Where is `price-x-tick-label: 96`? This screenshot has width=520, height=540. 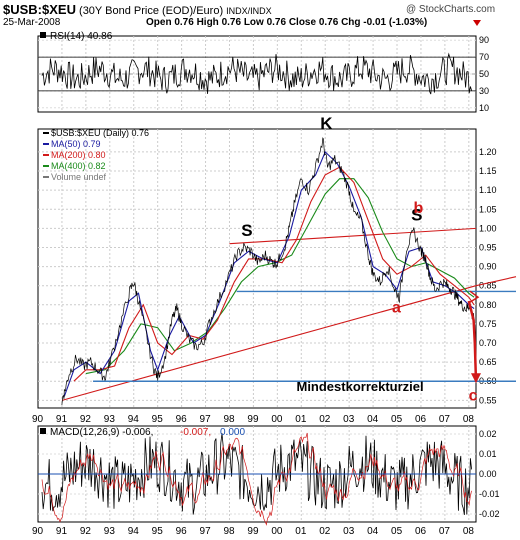 price-x-tick-label: 96 is located at coordinates (182, 419).